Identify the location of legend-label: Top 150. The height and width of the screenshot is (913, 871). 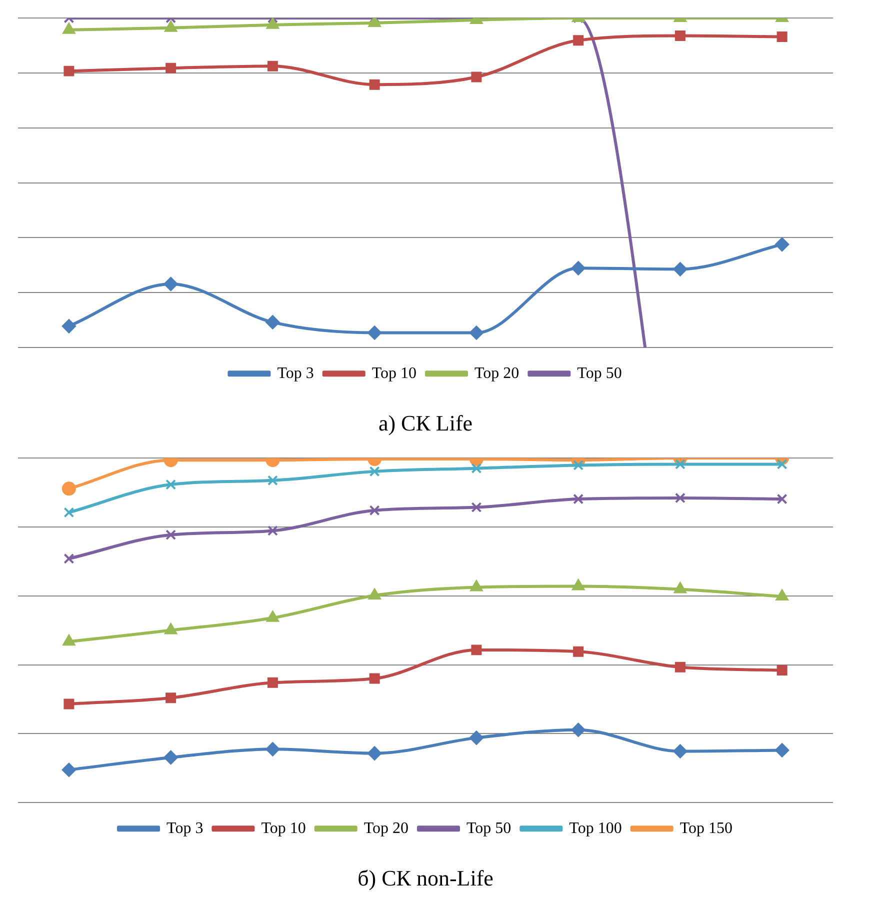
(706, 828).